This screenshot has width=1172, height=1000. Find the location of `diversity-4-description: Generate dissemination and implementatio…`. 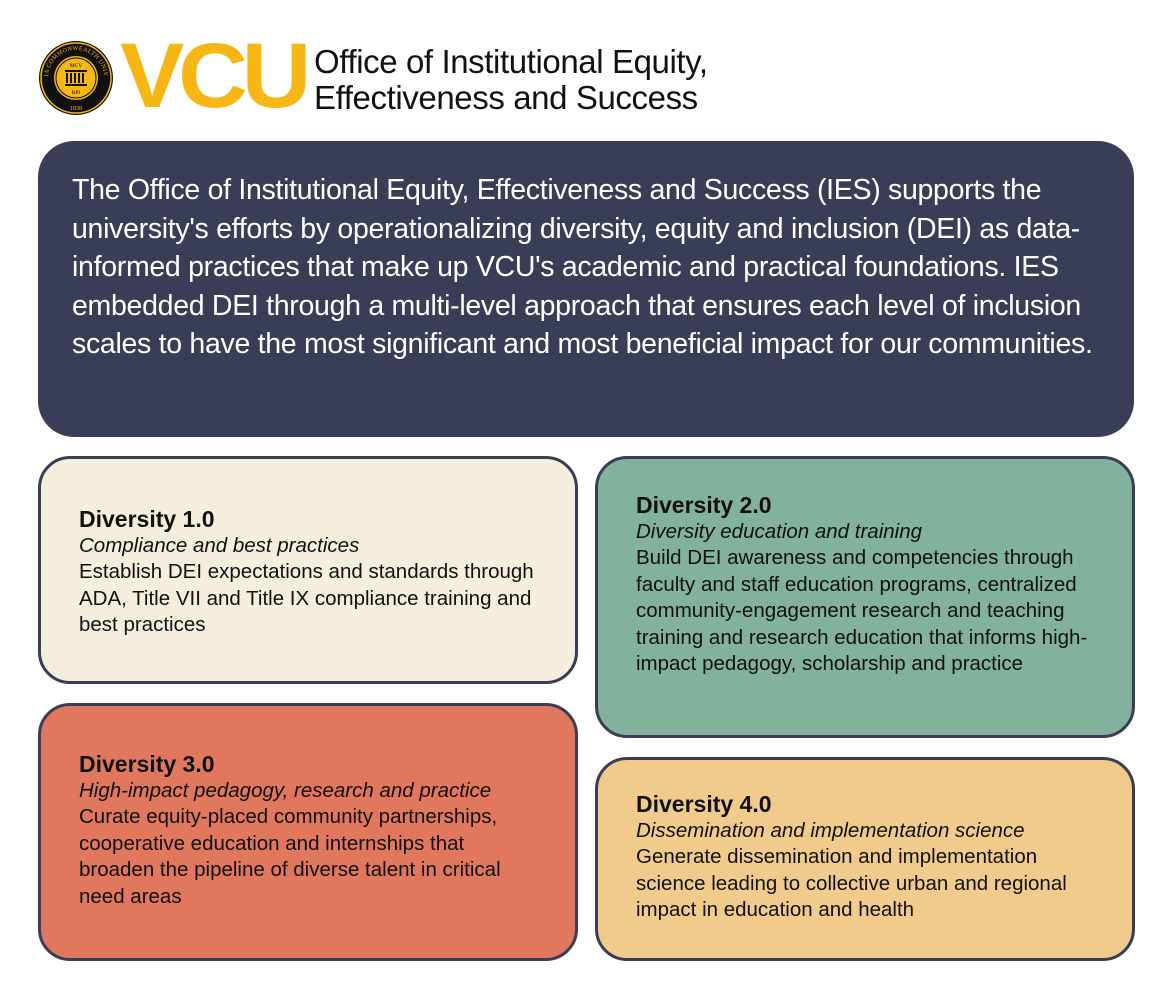

diversity-4-description: Generate dissemination and implementatio… is located at coordinates (851, 883).